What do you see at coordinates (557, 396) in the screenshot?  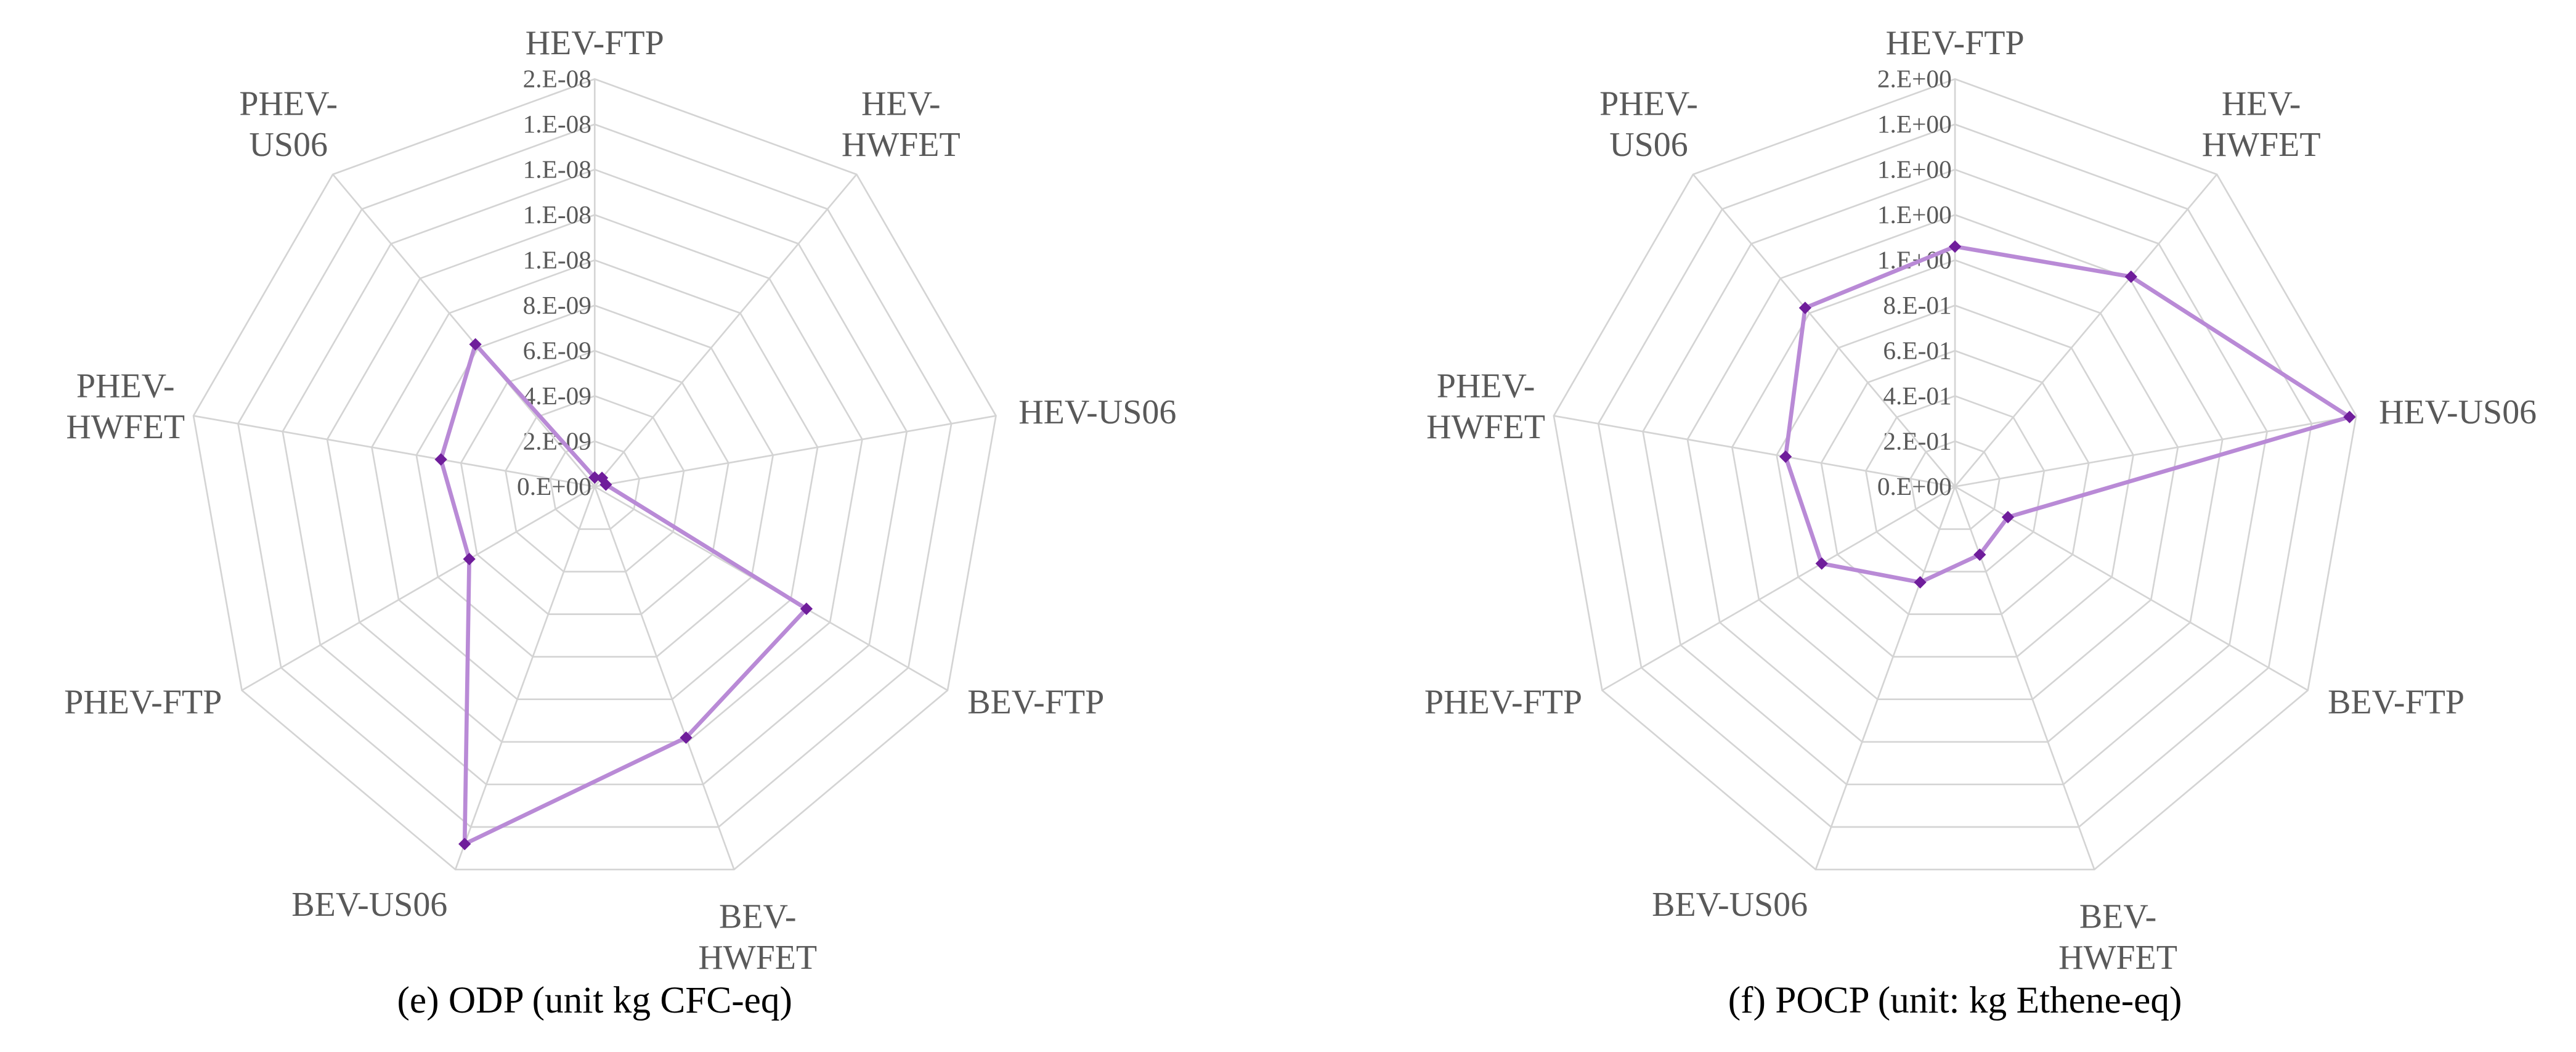 I see `r-tick-label: 4.E-09` at bounding box center [557, 396].